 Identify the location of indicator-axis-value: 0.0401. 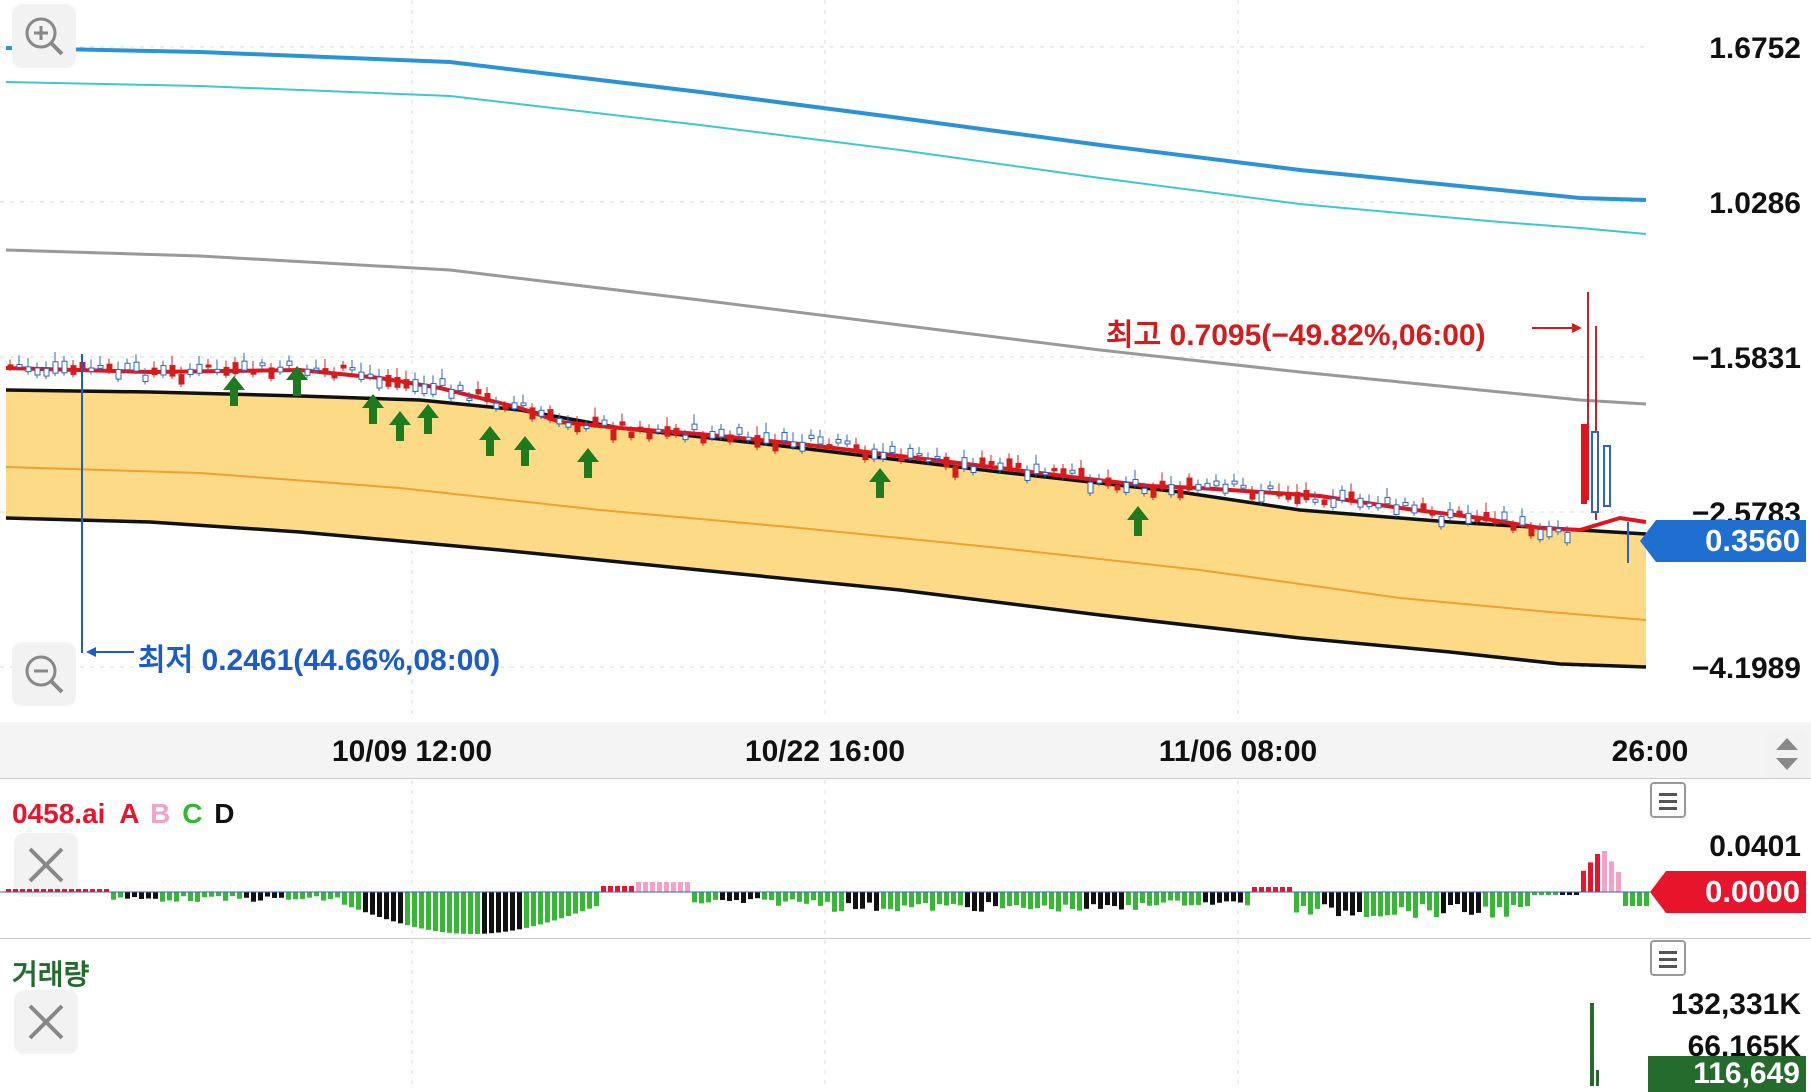
(1755, 846).